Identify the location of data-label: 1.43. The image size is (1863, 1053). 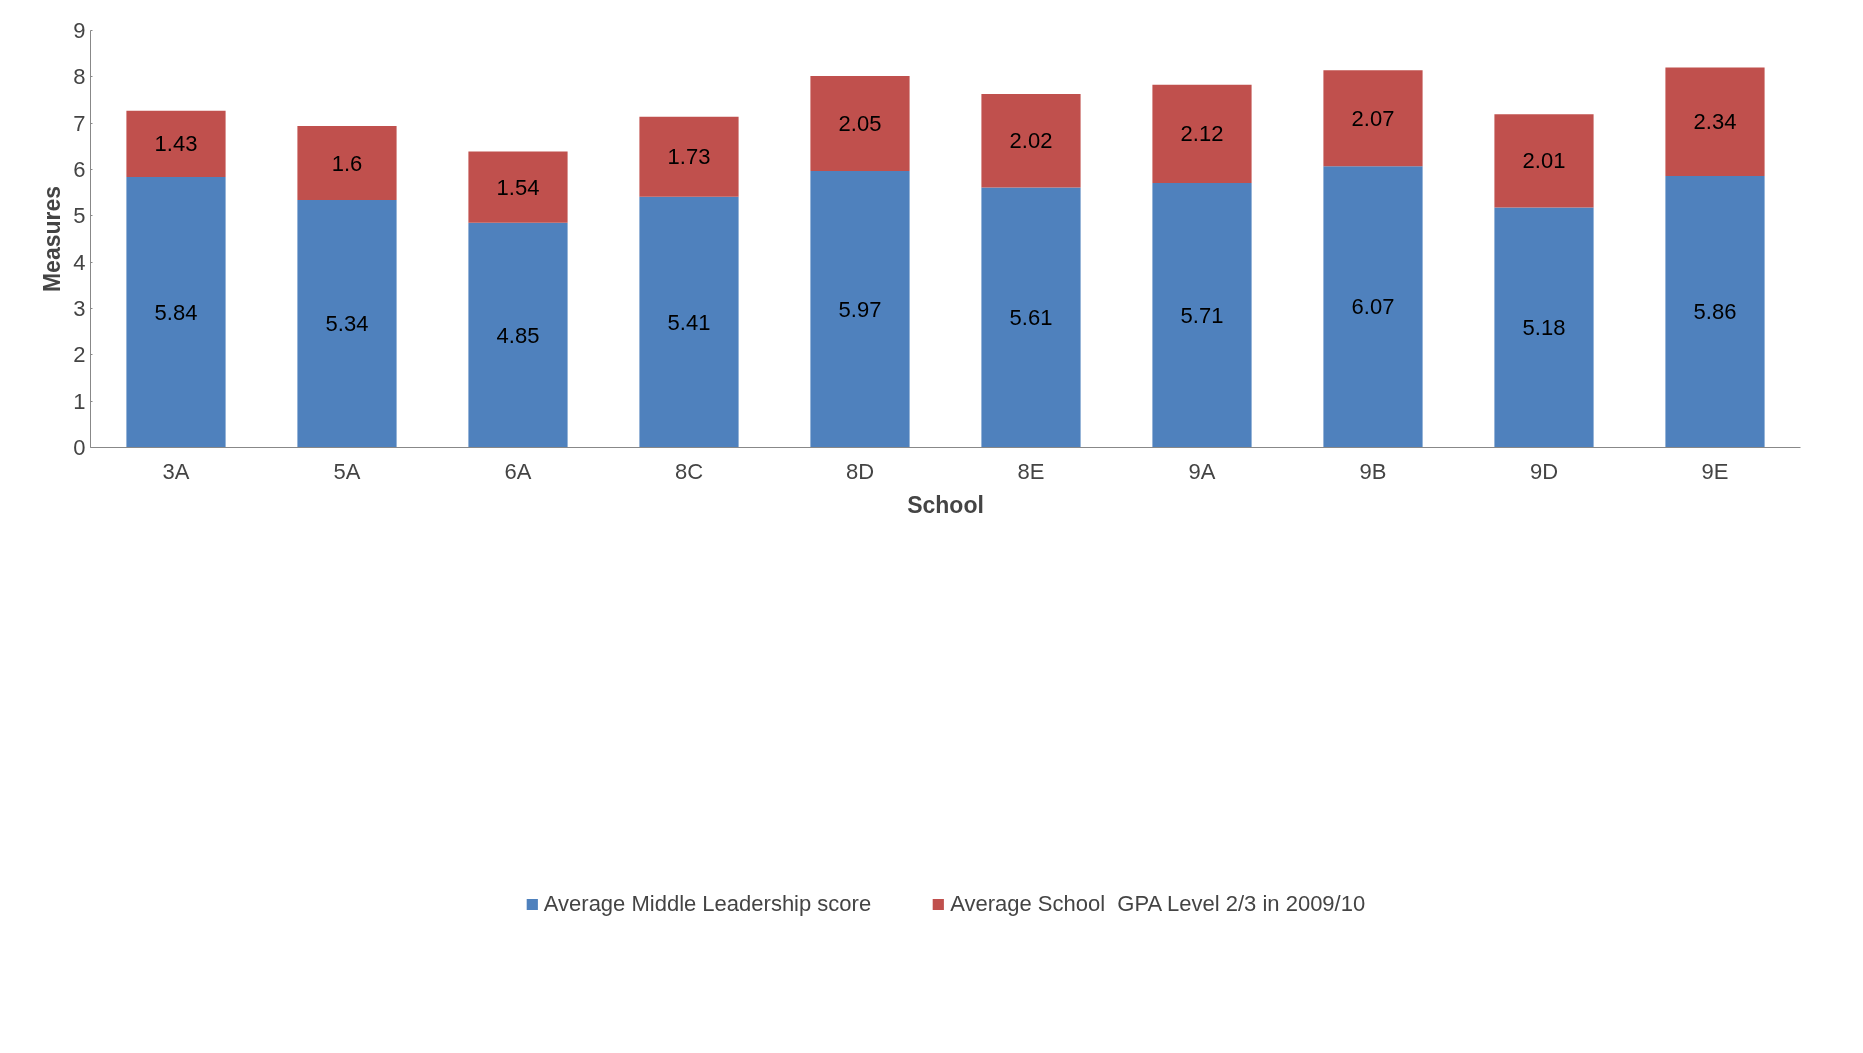
(176, 144).